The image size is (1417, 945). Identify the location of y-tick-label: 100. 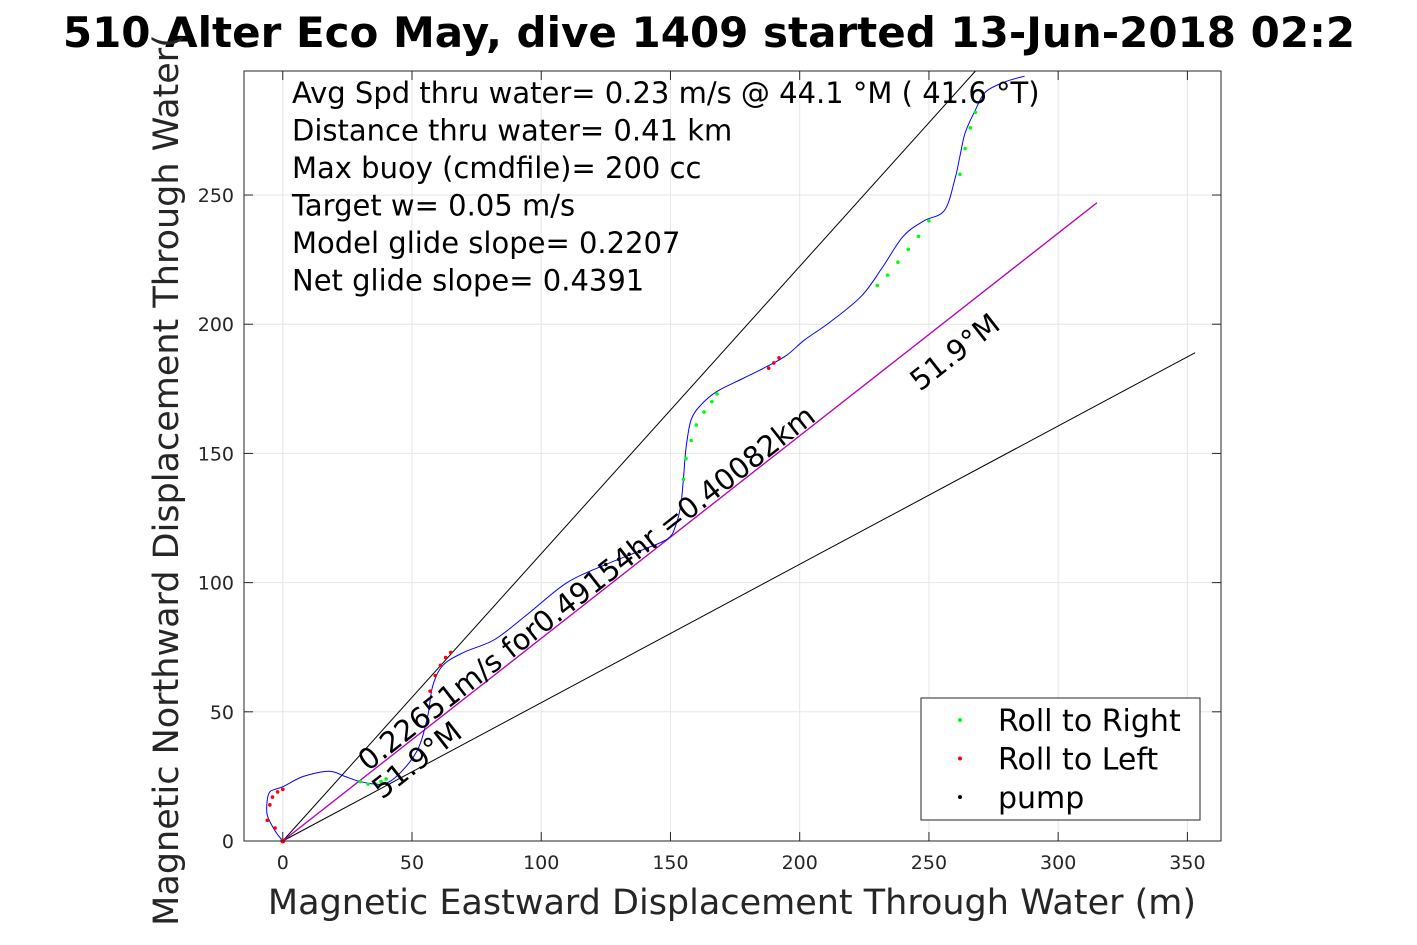
(216, 584).